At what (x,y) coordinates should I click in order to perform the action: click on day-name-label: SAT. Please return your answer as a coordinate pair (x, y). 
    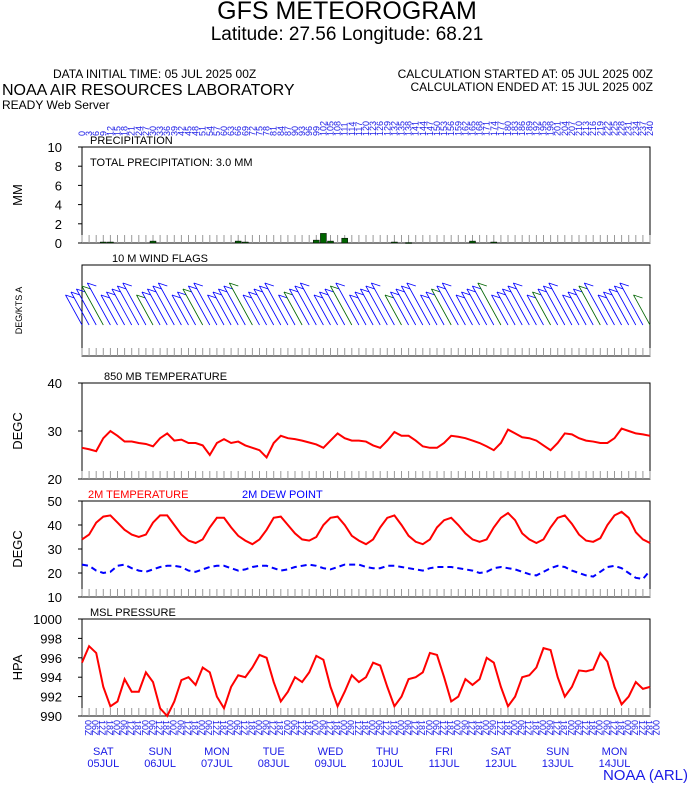
    Looking at the image, I should click on (103, 752).